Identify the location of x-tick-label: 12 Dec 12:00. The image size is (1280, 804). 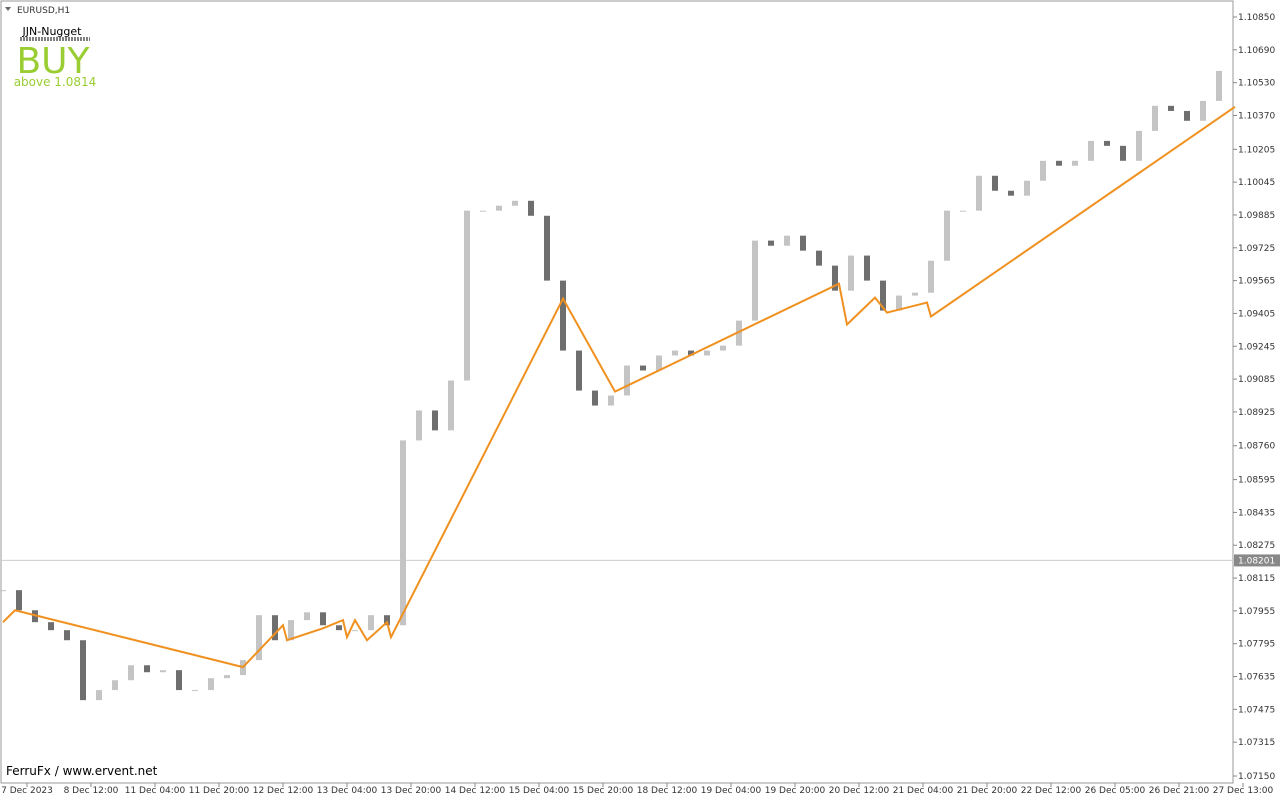
(283, 791).